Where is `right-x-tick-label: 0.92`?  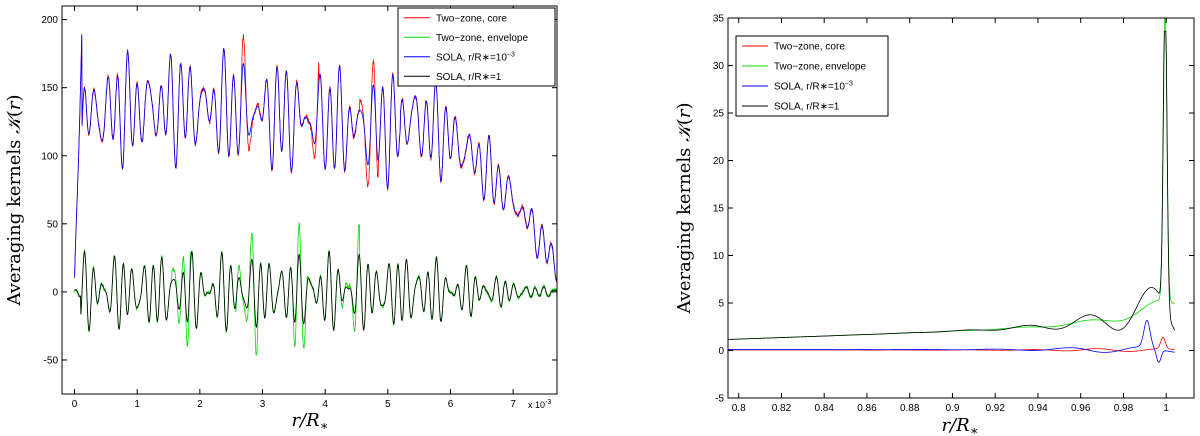
right-x-tick-label: 0.92 is located at coordinates (995, 408).